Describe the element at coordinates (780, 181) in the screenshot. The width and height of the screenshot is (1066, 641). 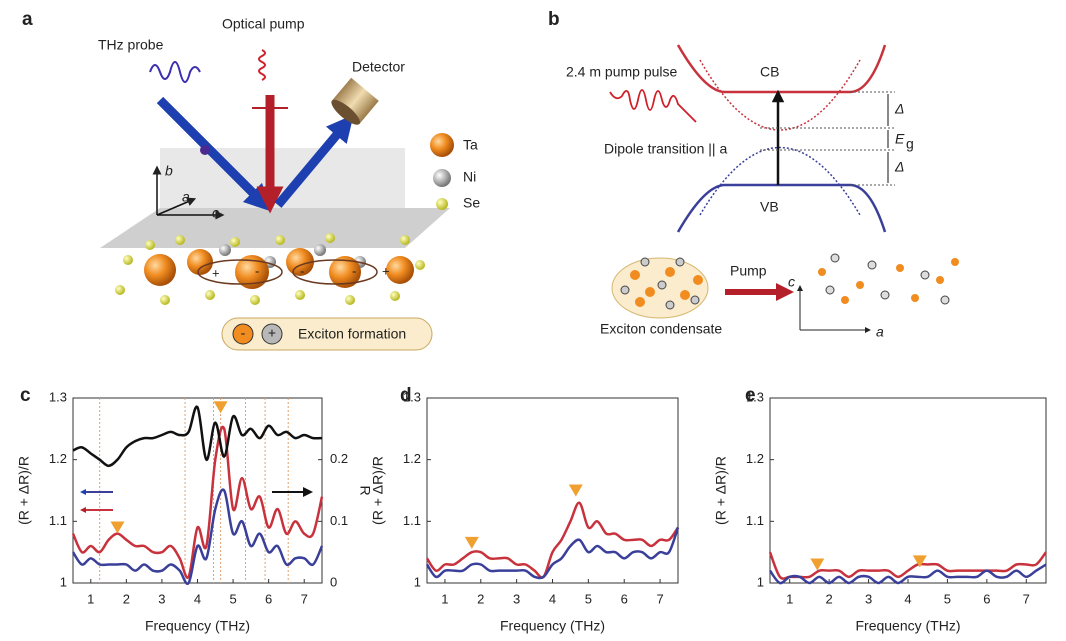
I see `vb-band-bare` at that location.